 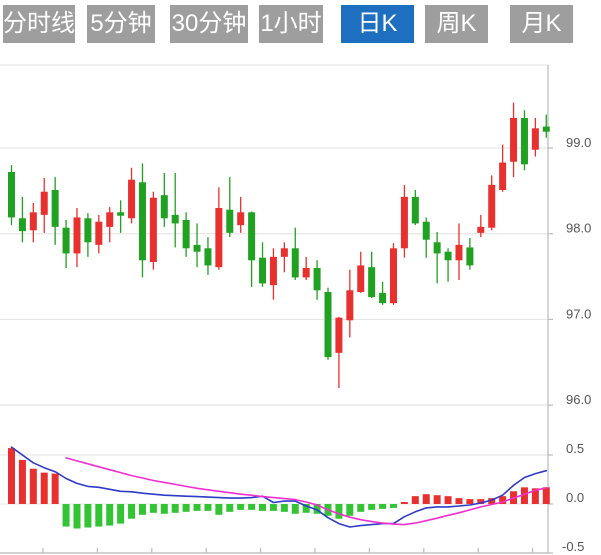 I want to click on indicator-axis-label: -0.5, so click(x=573, y=546).